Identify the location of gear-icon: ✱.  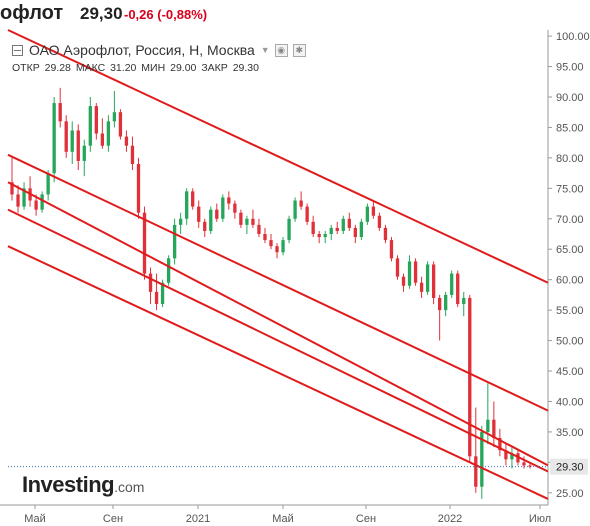
(299, 50).